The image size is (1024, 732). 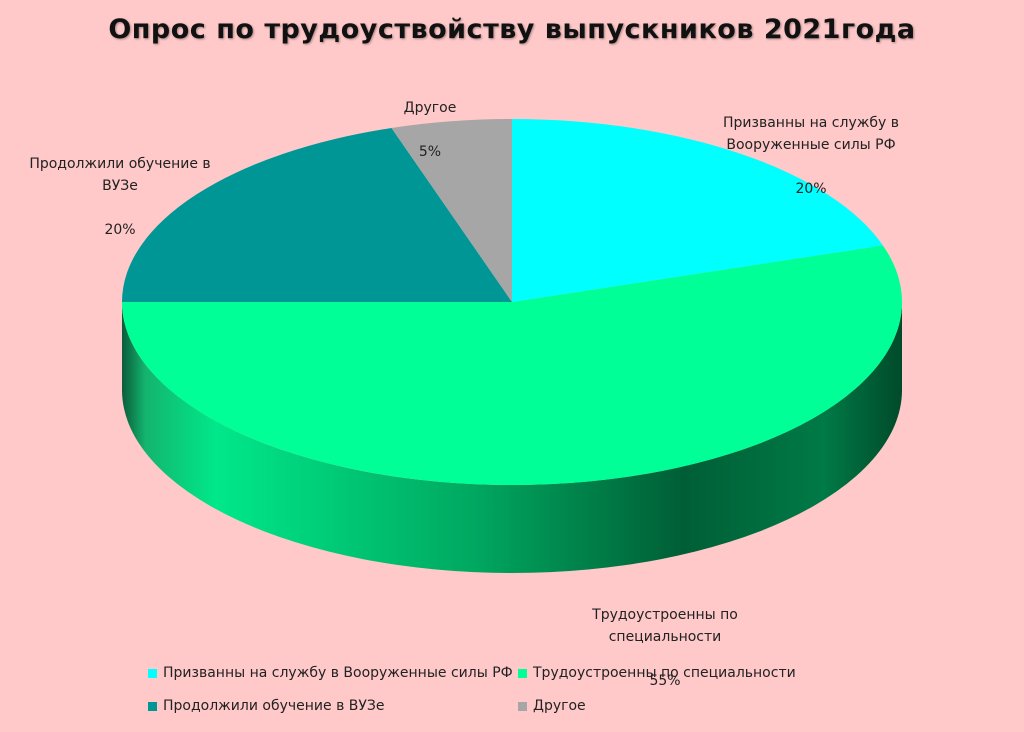 I want to click on legend-item-other: Другое, so click(x=552, y=706).